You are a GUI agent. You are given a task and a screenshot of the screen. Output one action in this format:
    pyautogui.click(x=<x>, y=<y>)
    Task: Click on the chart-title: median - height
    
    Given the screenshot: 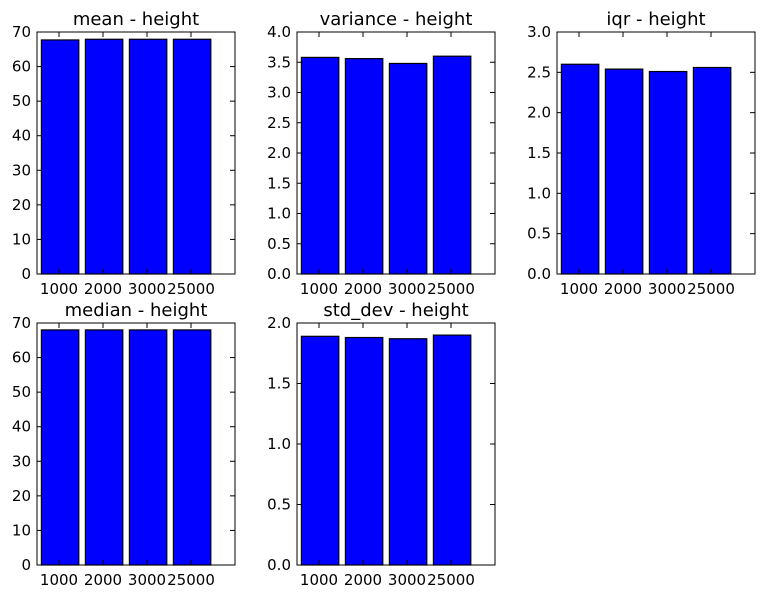 What is the action you would take?
    pyautogui.click(x=136, y=310)
    